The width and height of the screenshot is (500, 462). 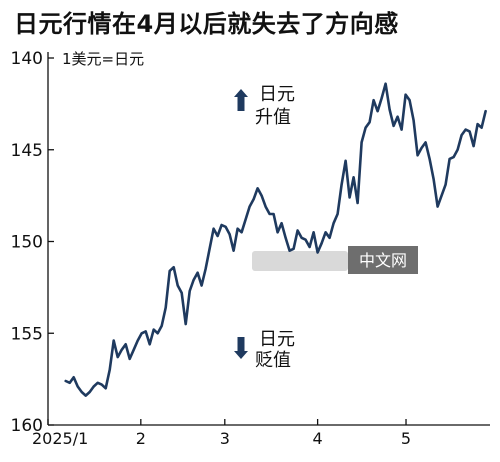 I want to click on annotation-depreciation-line2: 贬值, so click(x=273, y=360).